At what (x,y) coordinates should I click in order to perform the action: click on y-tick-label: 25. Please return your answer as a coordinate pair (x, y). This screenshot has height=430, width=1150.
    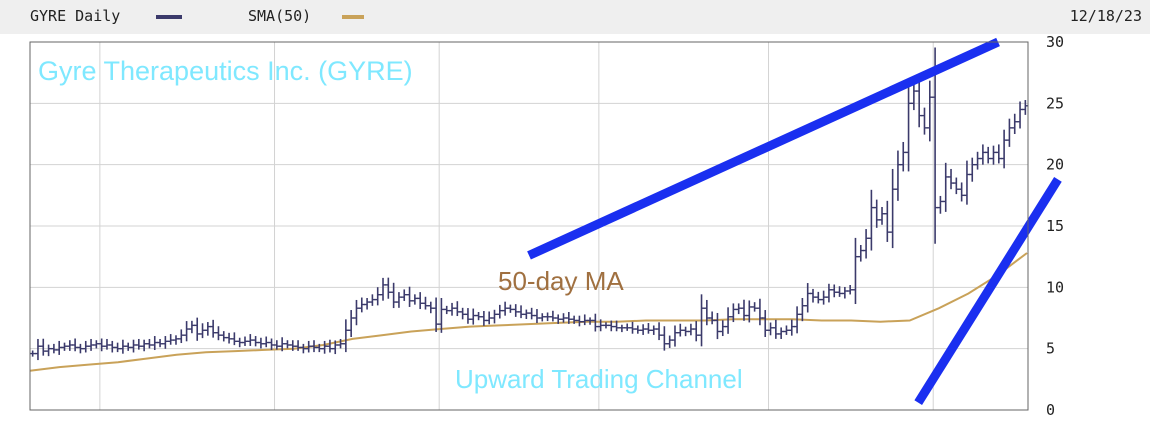
    Looking at the image, I should click on (1055, 103).